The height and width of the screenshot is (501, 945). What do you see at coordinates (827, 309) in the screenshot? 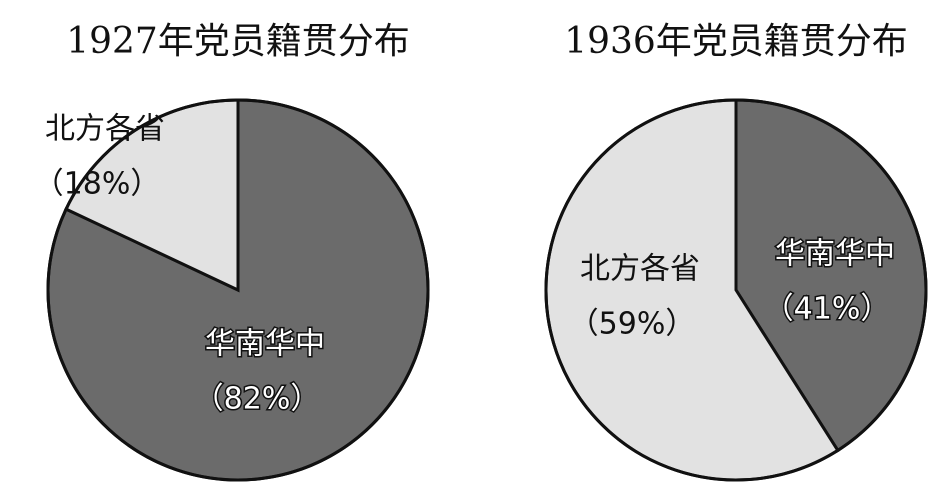
I see `slice-value-label: （41%）` at bounding box center [827, 309].